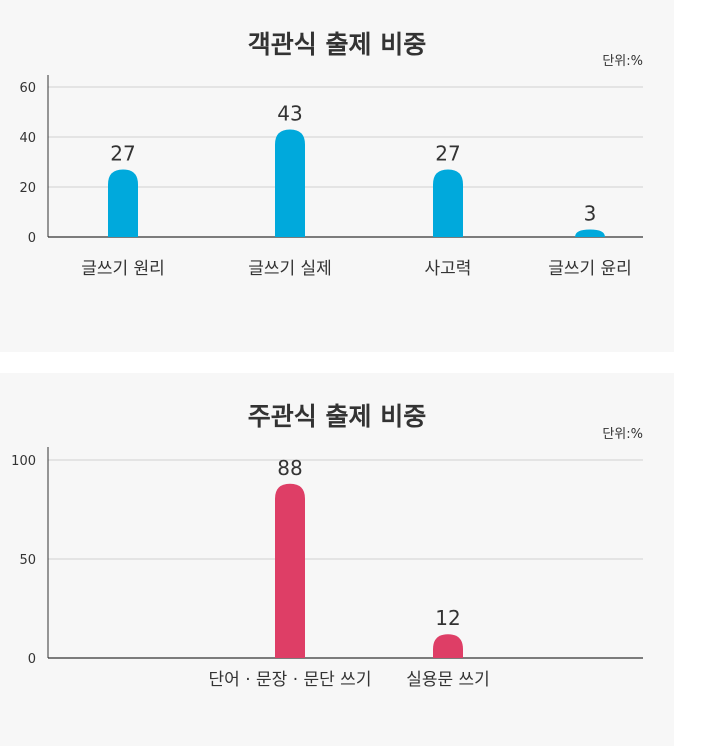 The image size is (712, 746). What do you see at coordinates (289, 114) in the screenshot?
I see `value-label: 43` at bounding box center [289, 114].